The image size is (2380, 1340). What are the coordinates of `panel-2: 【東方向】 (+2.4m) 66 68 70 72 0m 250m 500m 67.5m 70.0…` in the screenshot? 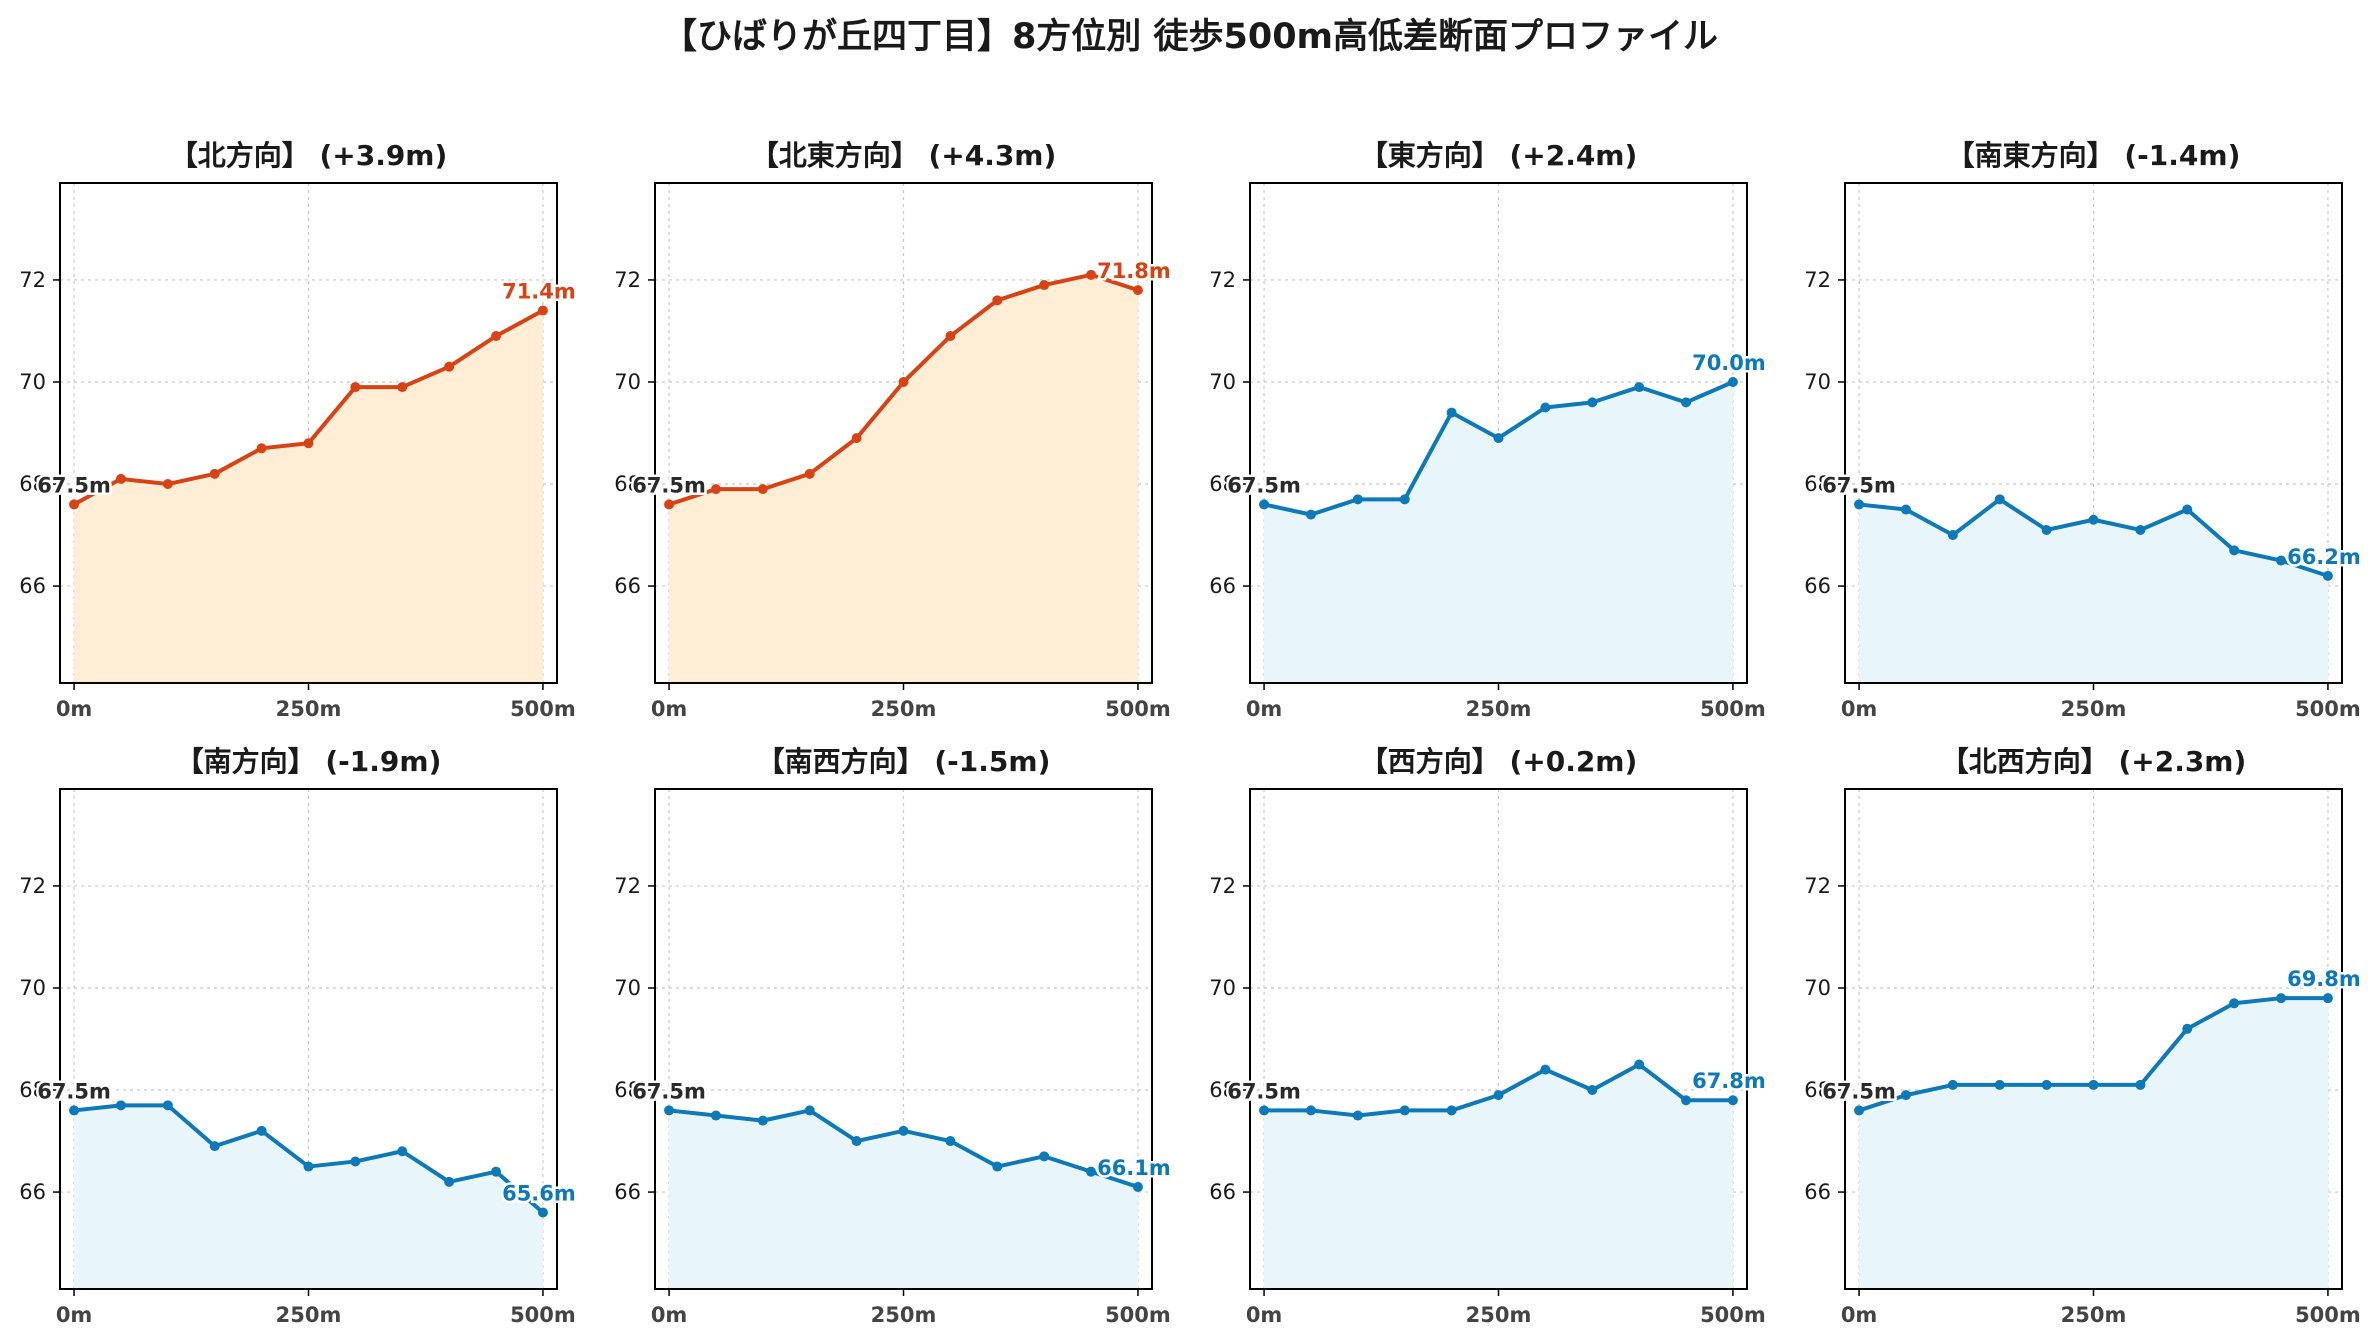 It's located at (1488, 430).